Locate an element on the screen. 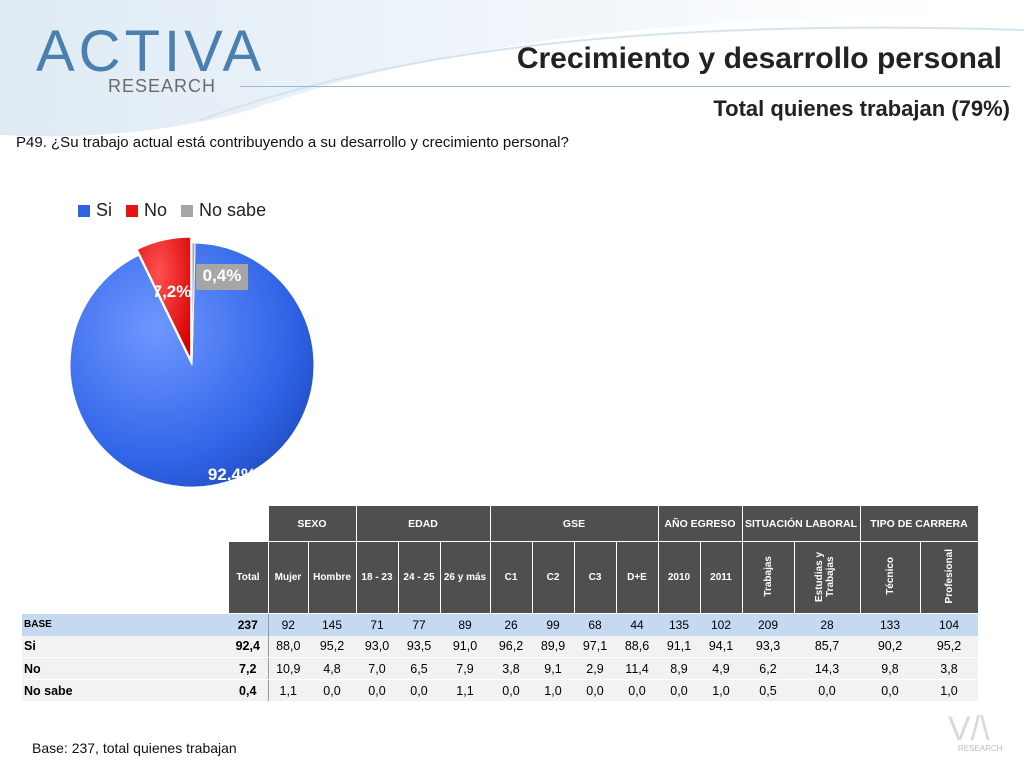 This screenshot has height=768, width=1024. table-cell: 102 is located at coordinates (721, 624).